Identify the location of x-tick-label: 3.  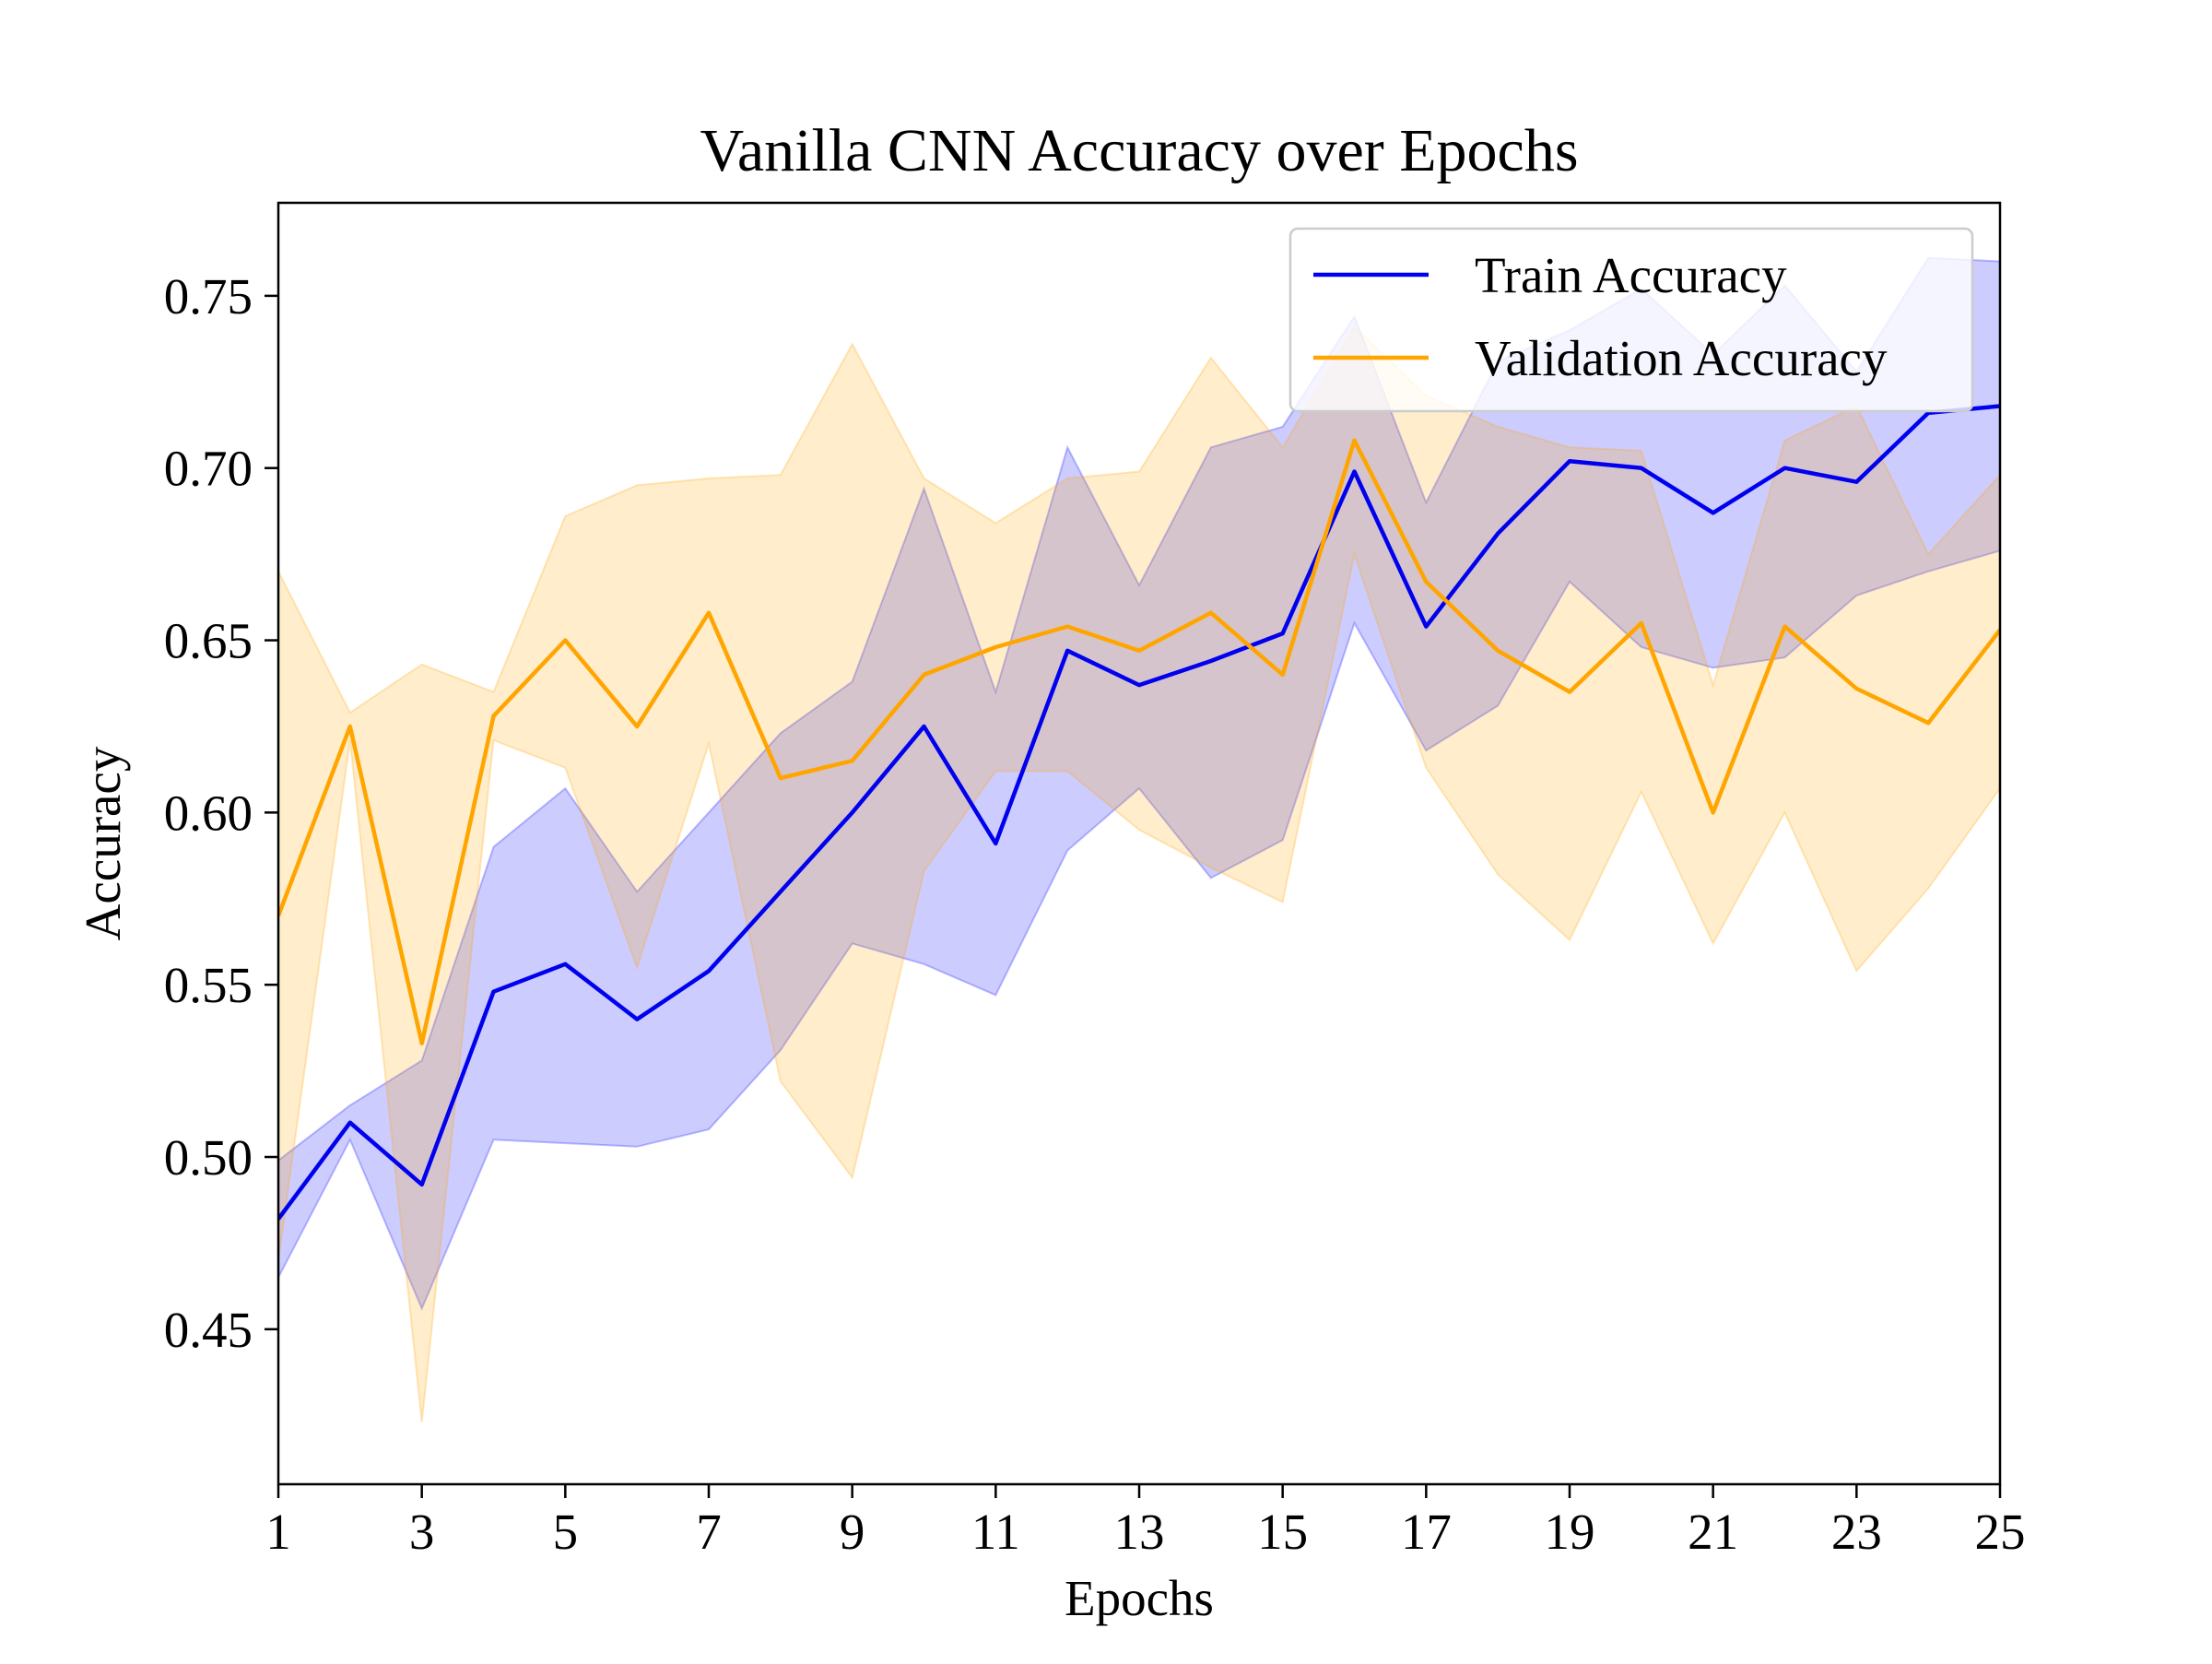
(422, 1532).